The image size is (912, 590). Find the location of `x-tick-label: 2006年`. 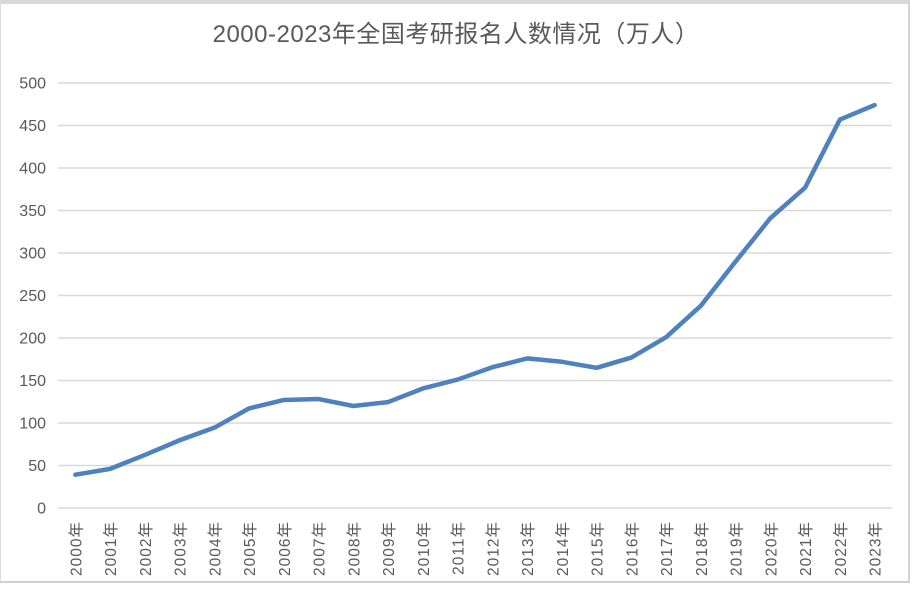

x-tick-label: 2006年 is located at coordinates (285, 548).